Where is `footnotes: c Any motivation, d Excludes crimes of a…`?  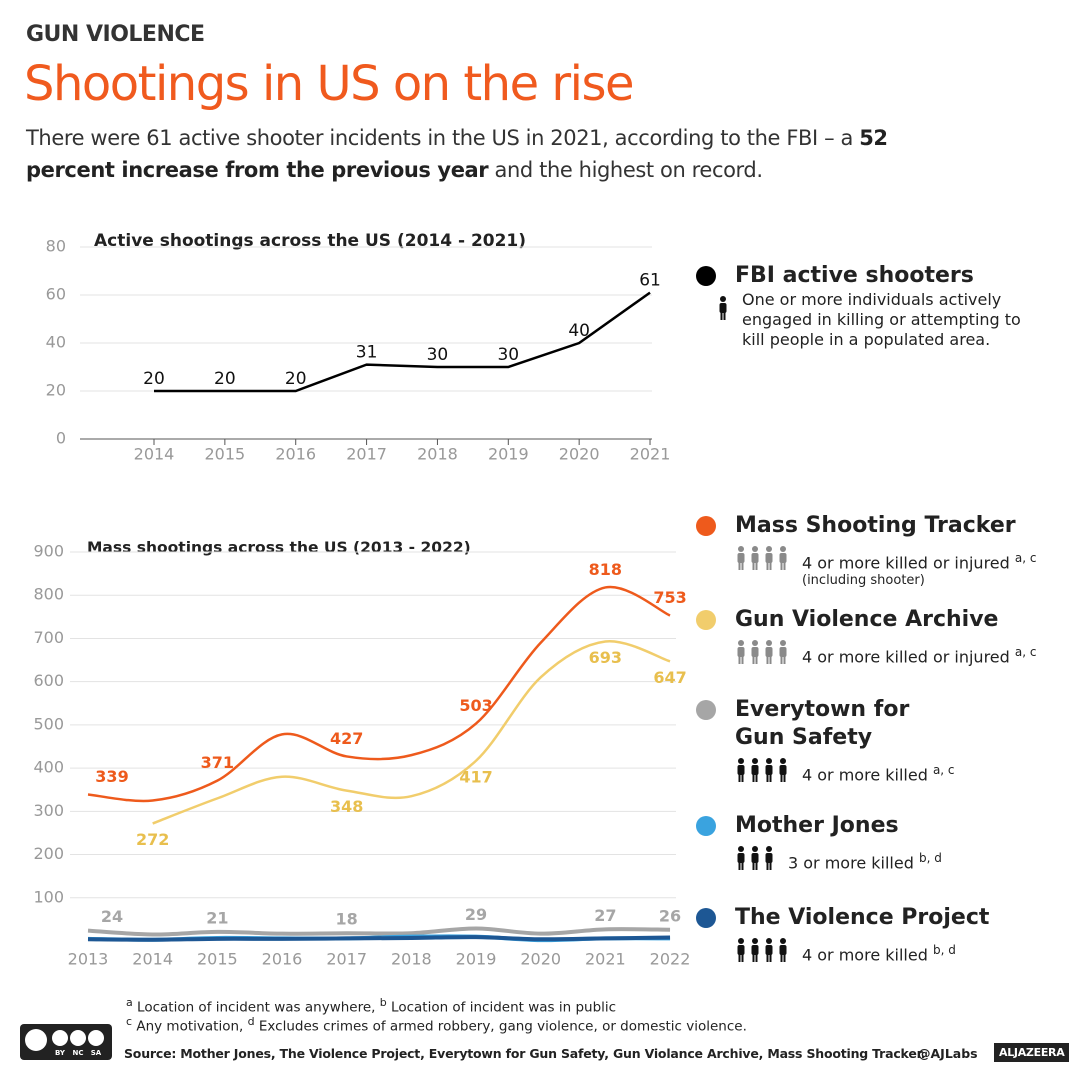 footnotes: c Any motivation, d Excludes crimes of a… is located at coordinates (436, 1025).